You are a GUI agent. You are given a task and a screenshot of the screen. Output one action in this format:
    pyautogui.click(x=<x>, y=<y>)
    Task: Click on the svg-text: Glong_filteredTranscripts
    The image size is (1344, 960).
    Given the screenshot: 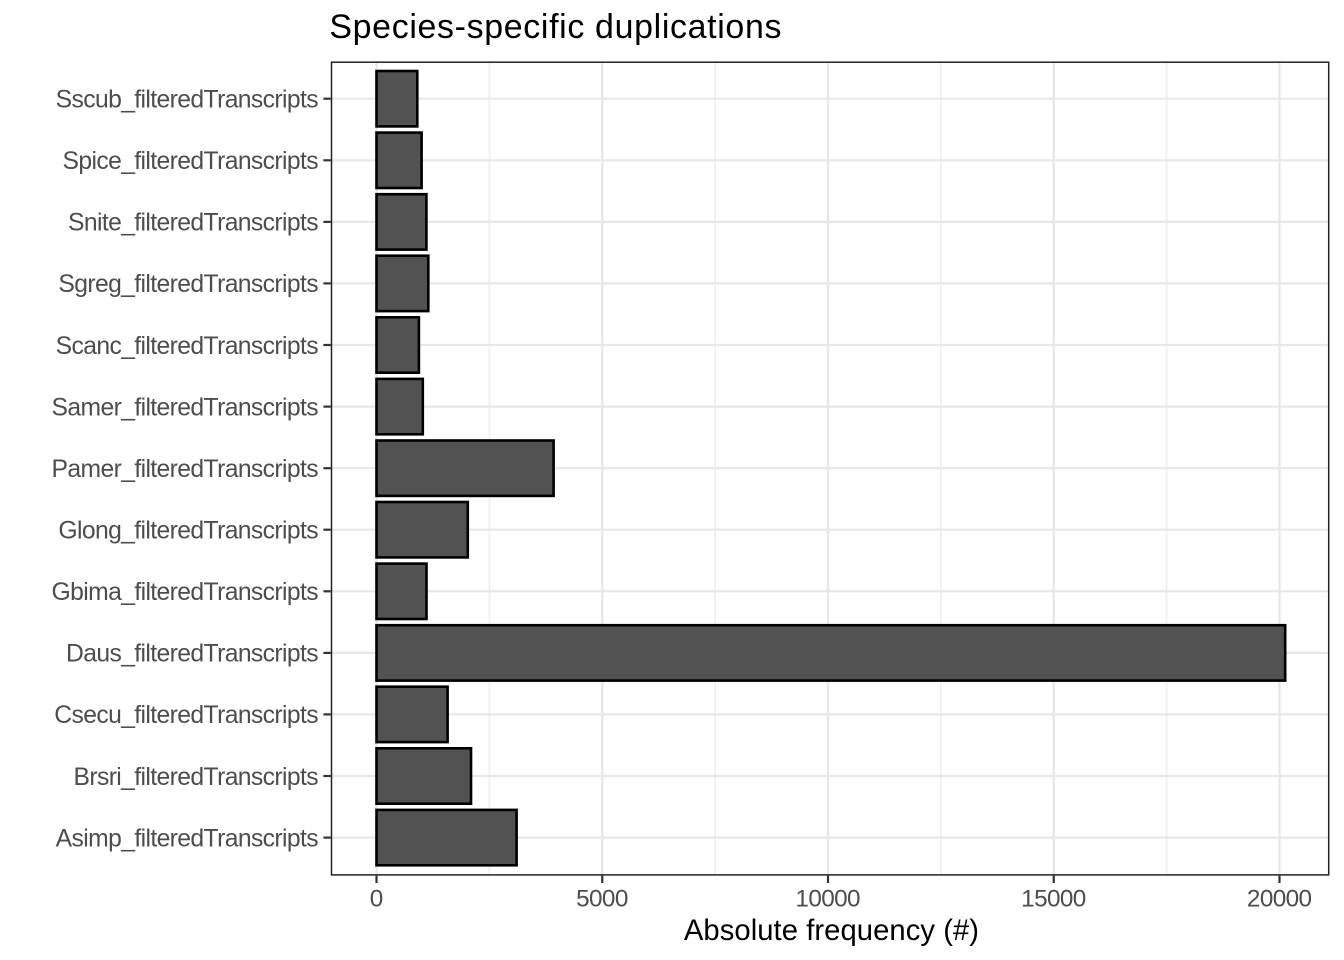 What is the action you would take?
    pyautogui.click(x=188, y=531)
    